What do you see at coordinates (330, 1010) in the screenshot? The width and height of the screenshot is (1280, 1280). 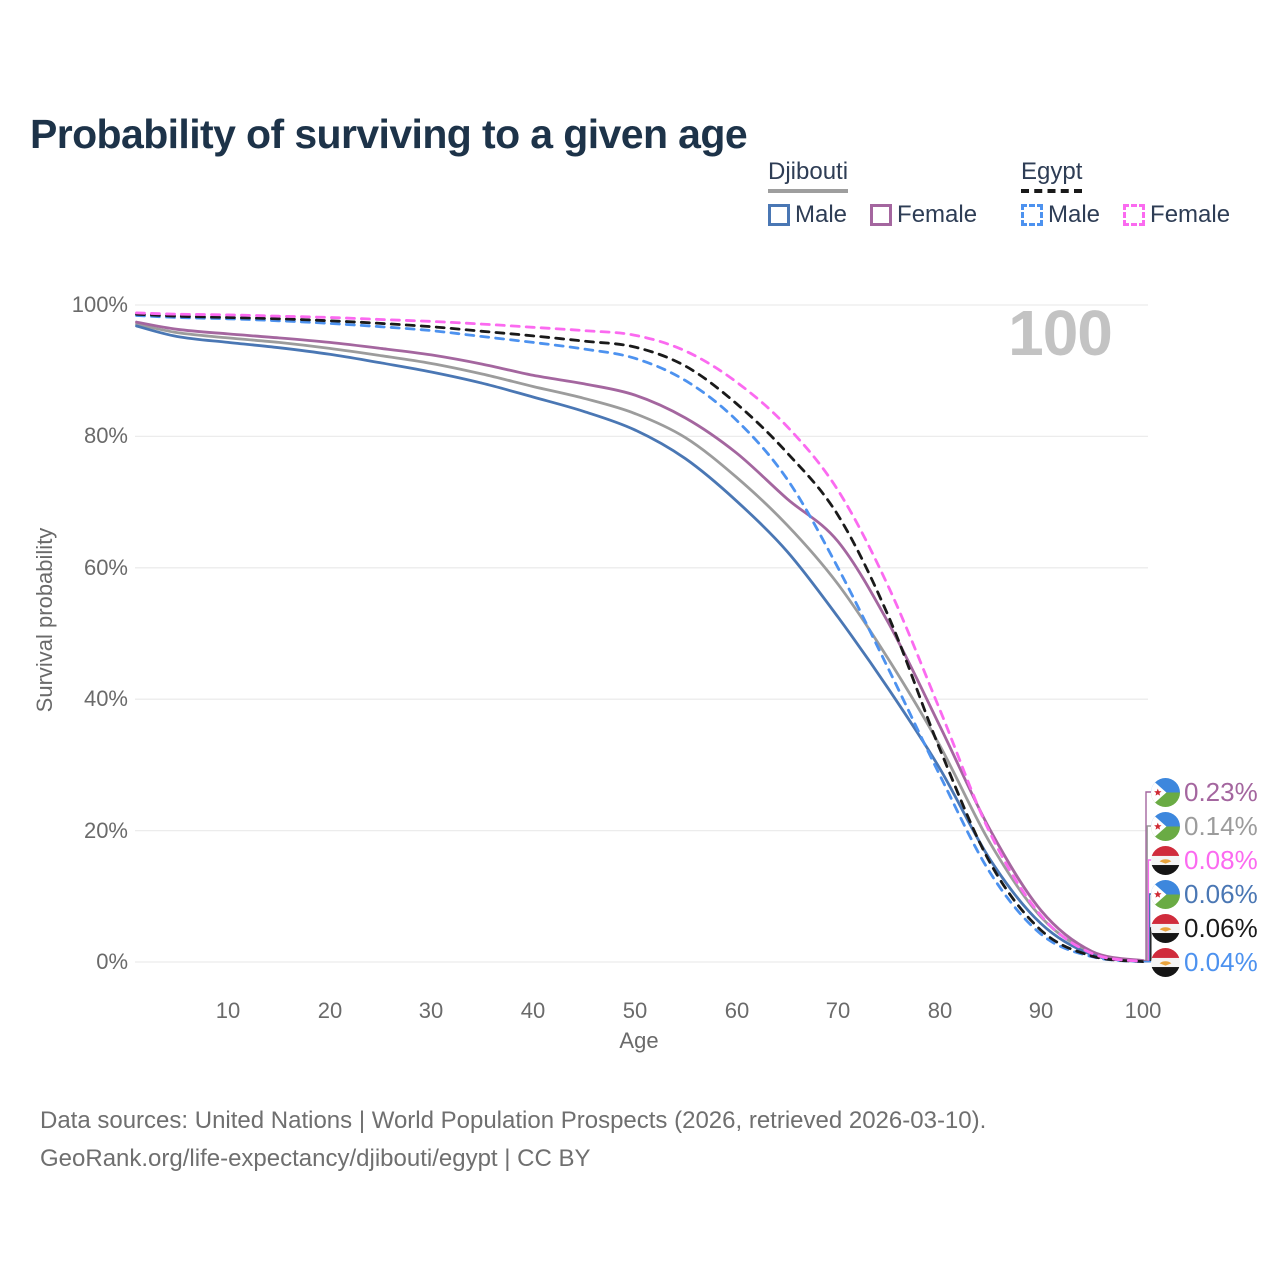 I see `x-tick-20: 20` at bounding box center [330, 1010].